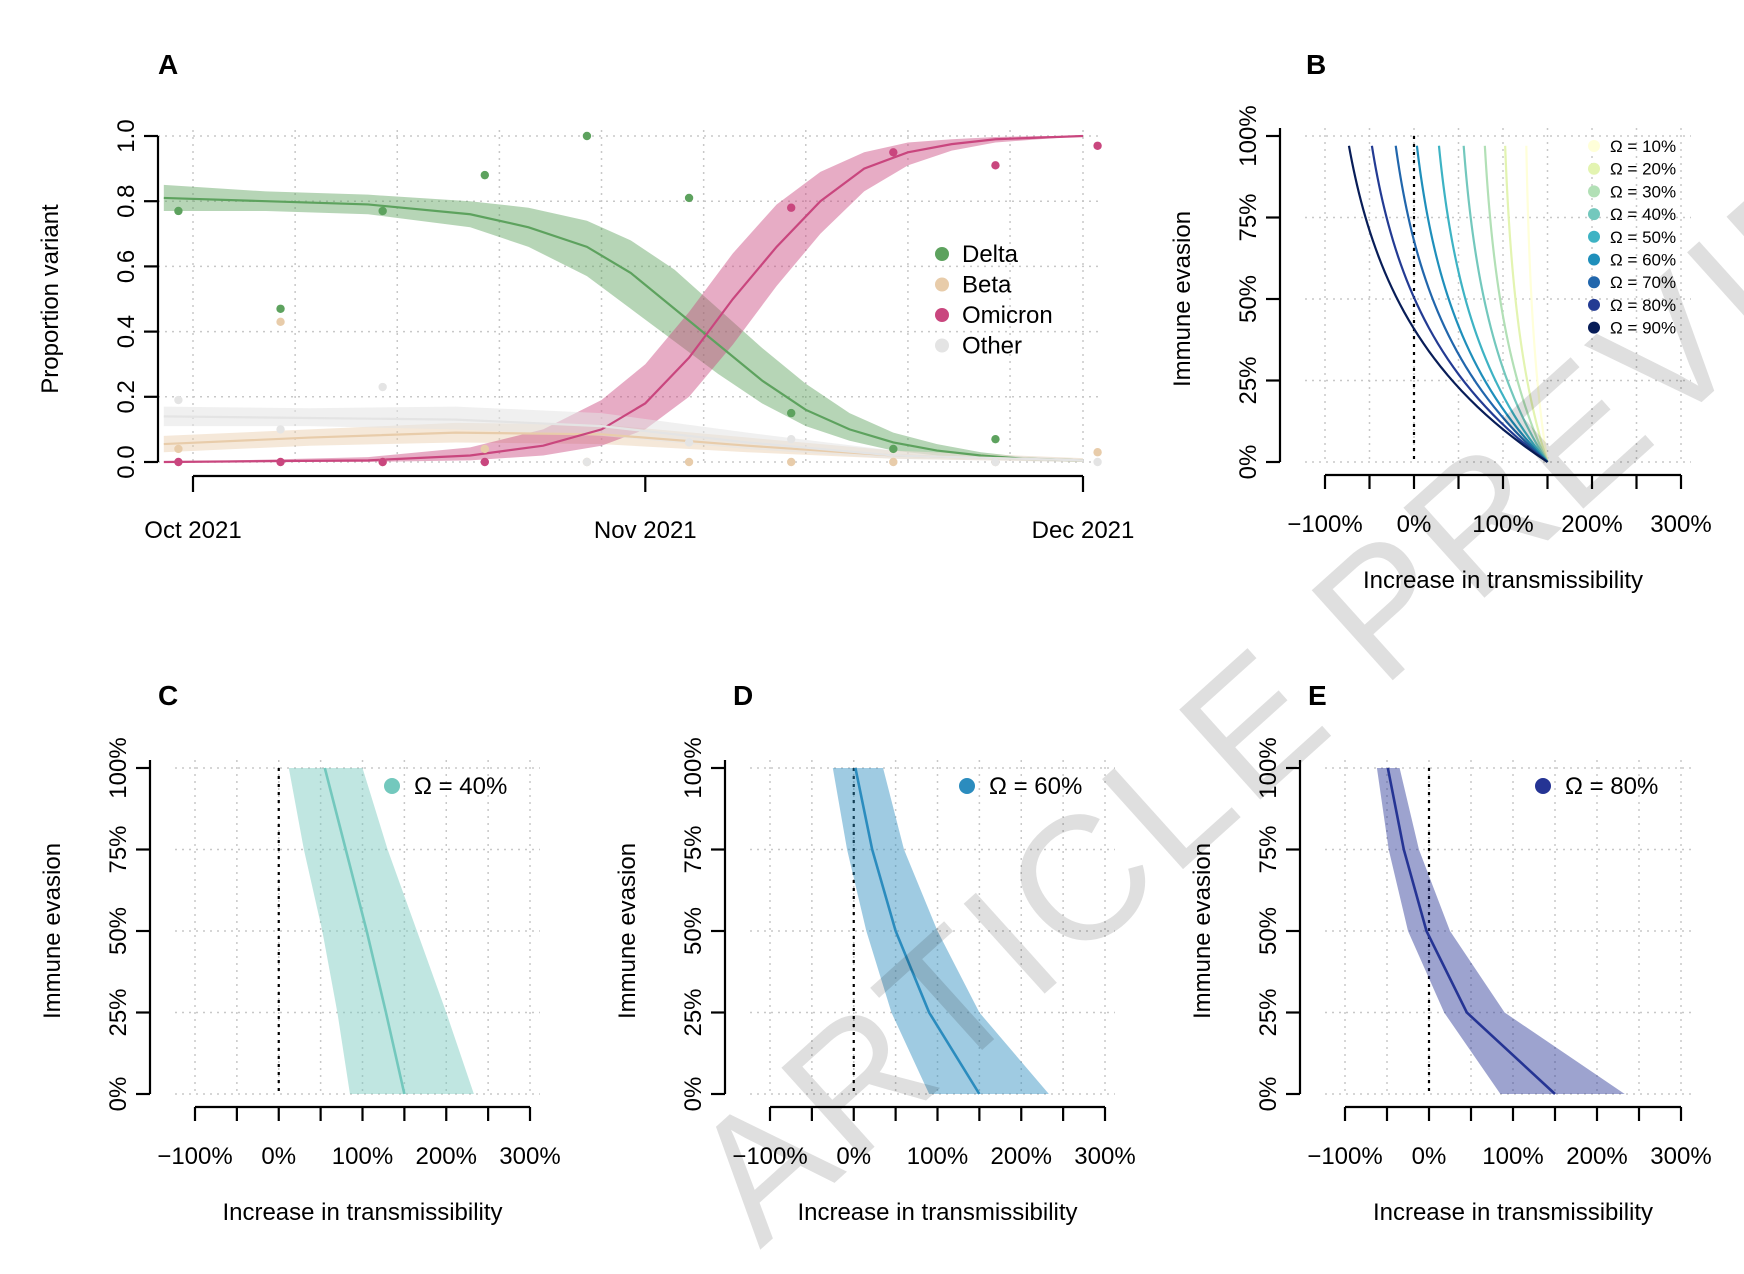 This screenshot has height=1274, width=1744. What do you see at coordinates (50, 299) in the screenshot?
I see `y-axis-label: Proportion variant` at bounding box center [50, 299].